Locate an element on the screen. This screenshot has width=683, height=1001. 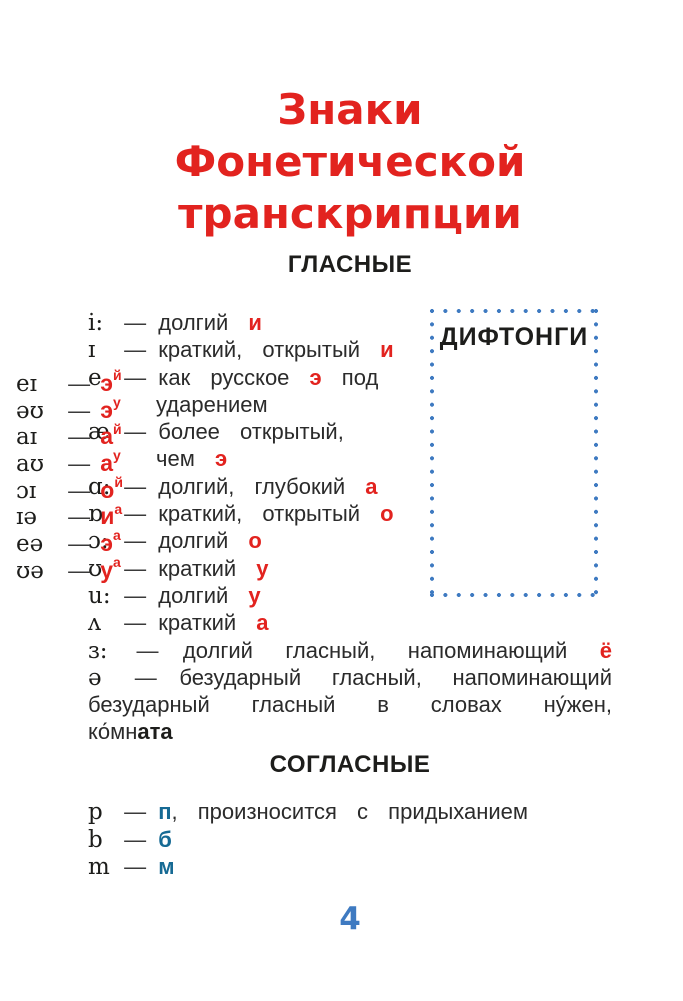
description: долгий о is located at coordinates (210, 541).